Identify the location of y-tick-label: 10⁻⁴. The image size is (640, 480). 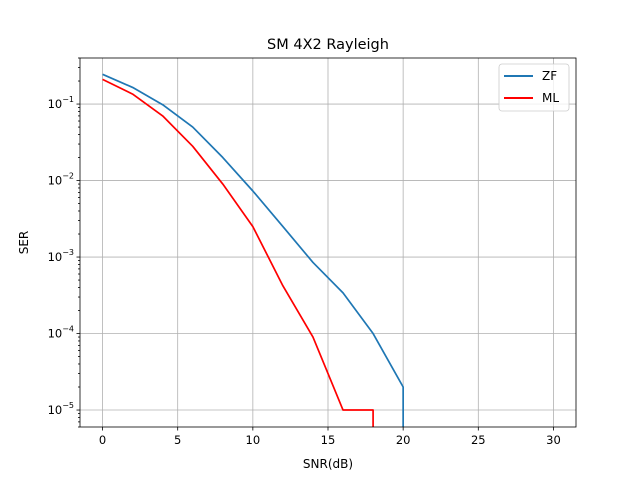
(61, 333).